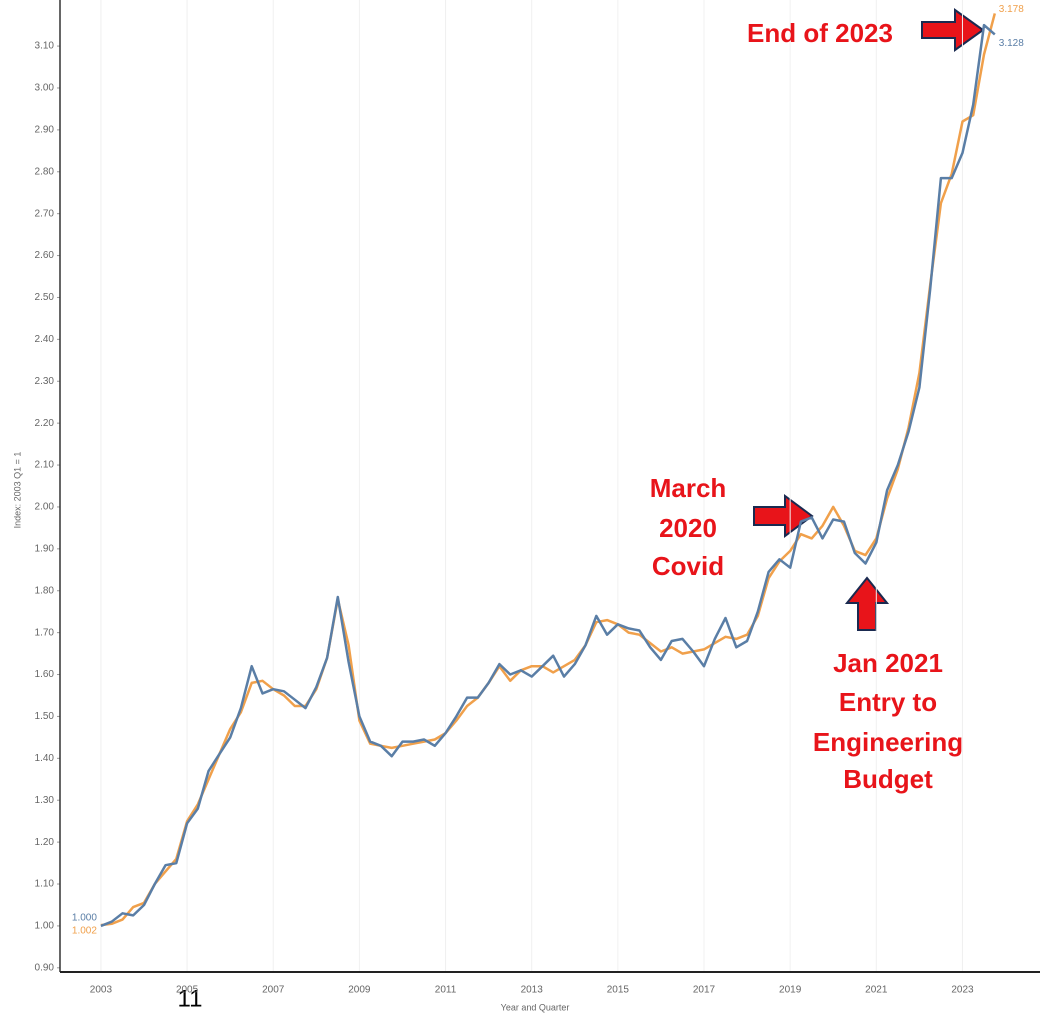 The width and height of the screenshot is (1040, 1014). I want to click on y-tick-label: 2.80, so click(45, 171).